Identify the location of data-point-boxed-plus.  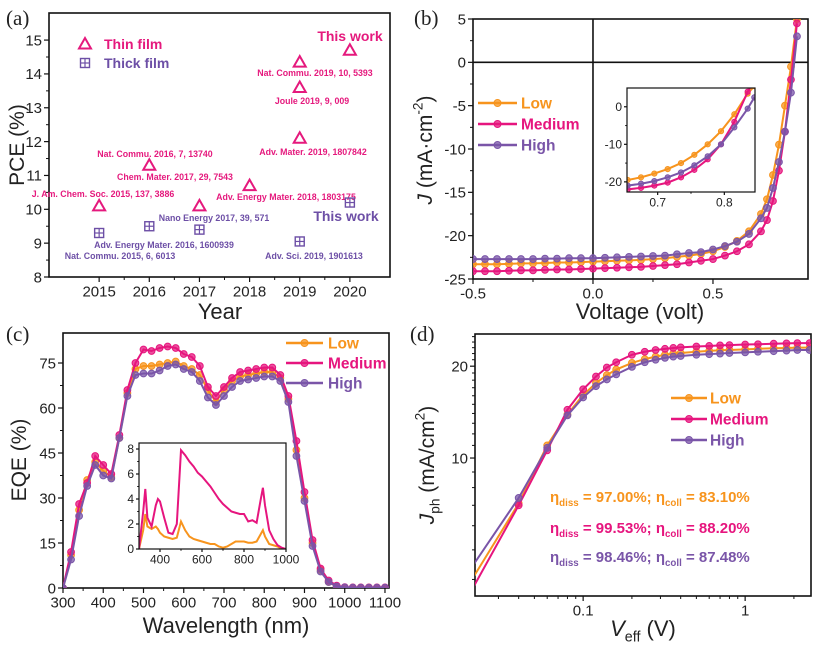
(149, 226).